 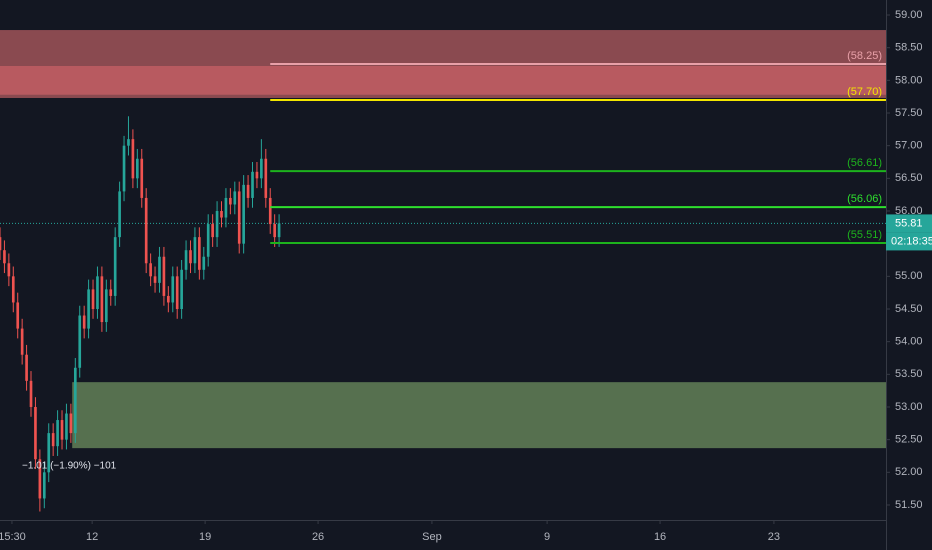 I want to click on change-annotation: −1.01 (−1.90%) −101, so click(x=69, y=466).